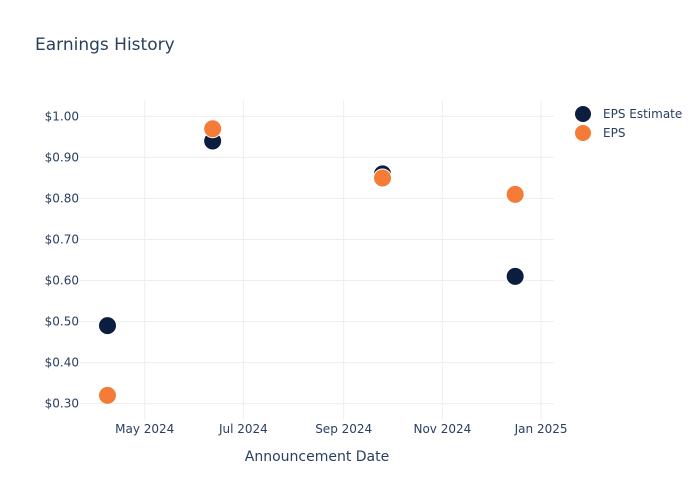 Image resolution: width=700 pixels, height=500 pixels. I want to click on y-tick-label: $0.80, so click(62, 198).